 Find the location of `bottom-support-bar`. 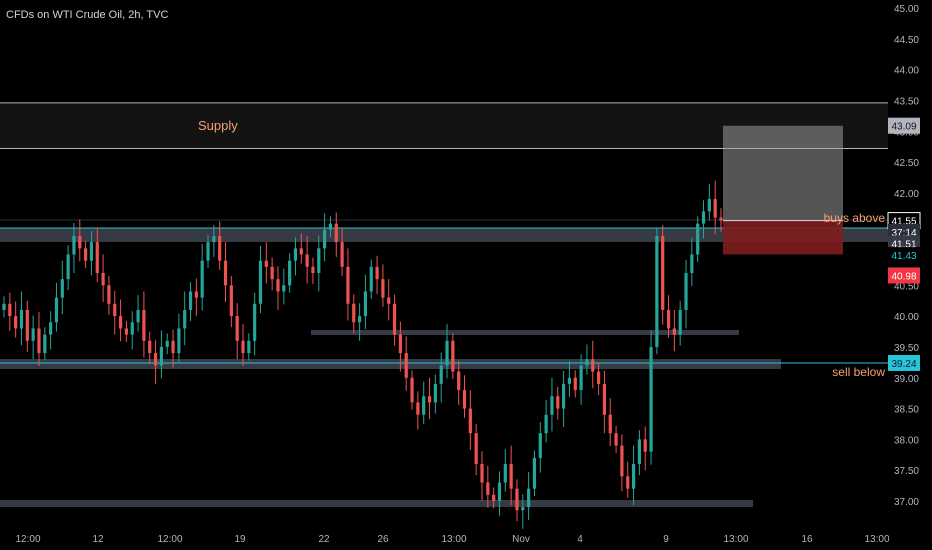

bottom-support-bar is located at coordinates (376, 503).